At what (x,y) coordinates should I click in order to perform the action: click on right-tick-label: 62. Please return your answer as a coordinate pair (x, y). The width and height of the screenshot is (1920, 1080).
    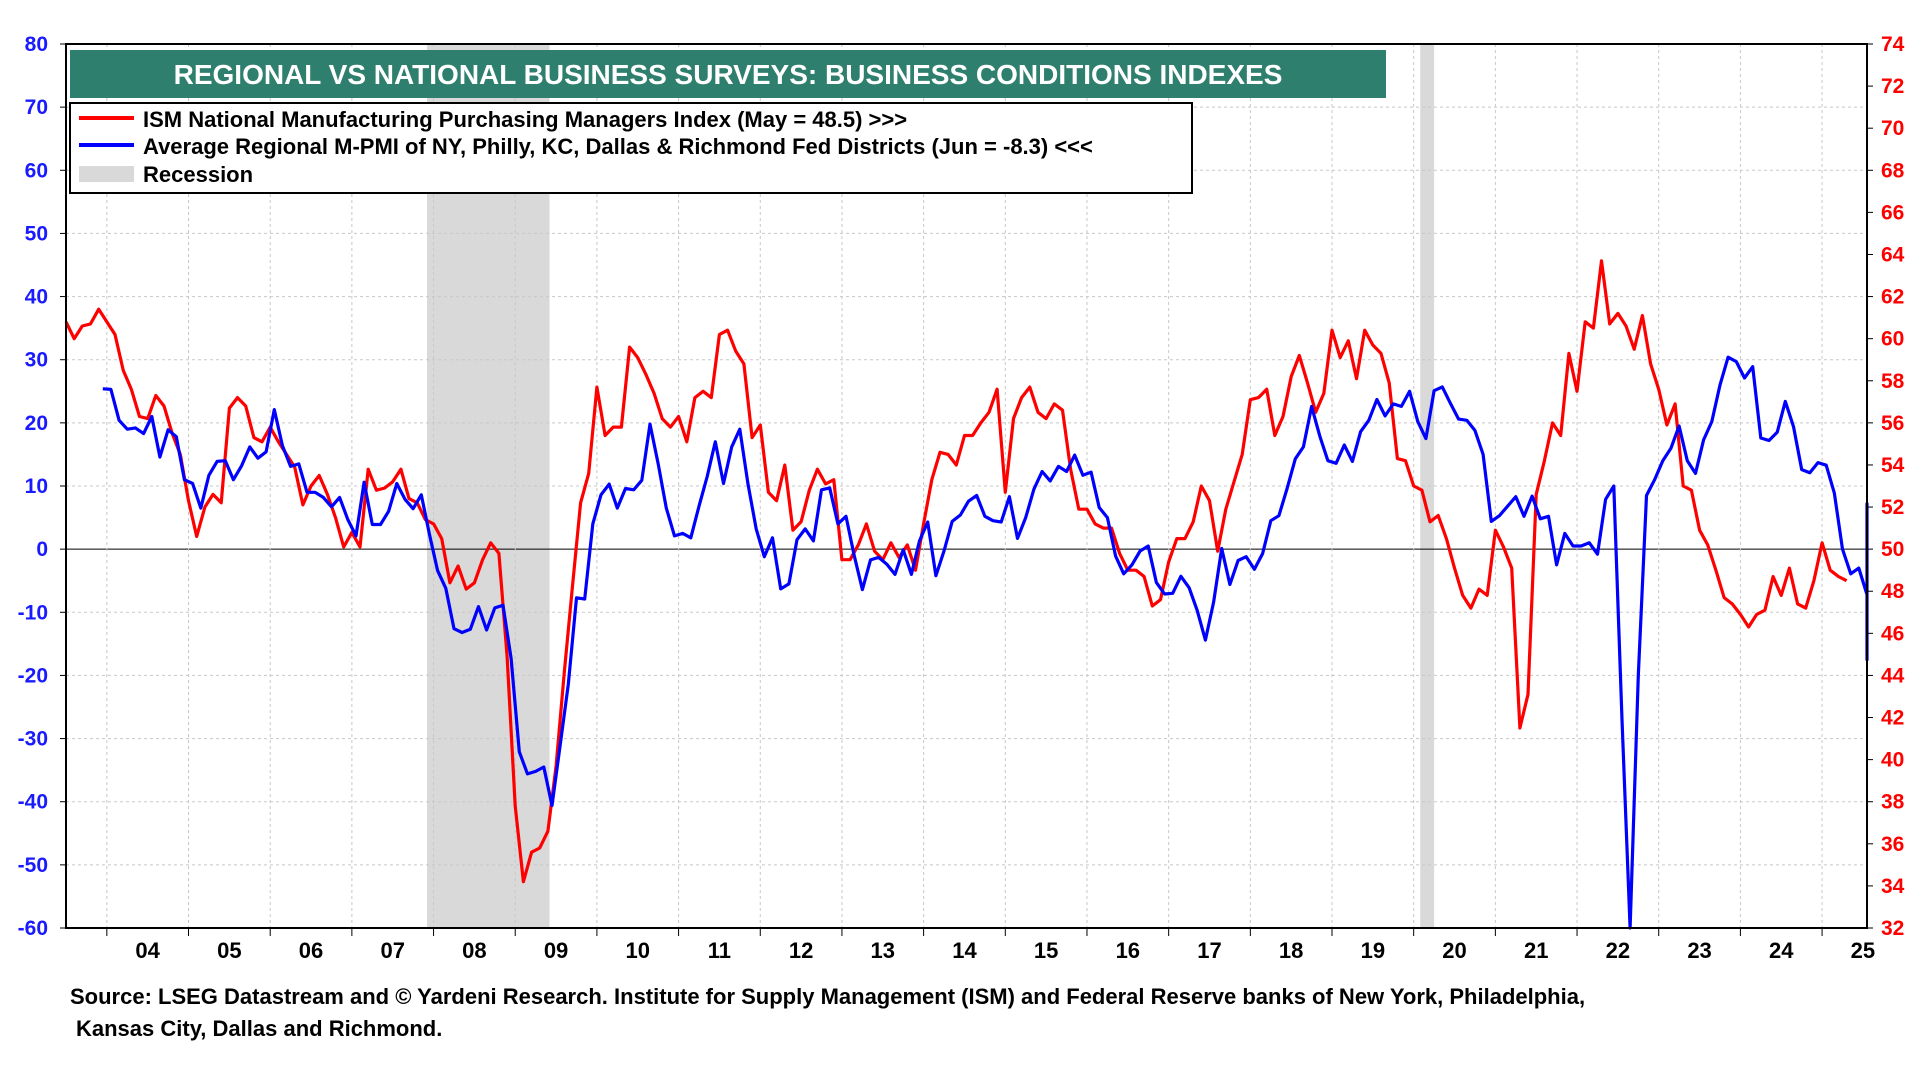
    Looking at the image, I should click on (1892, 297).